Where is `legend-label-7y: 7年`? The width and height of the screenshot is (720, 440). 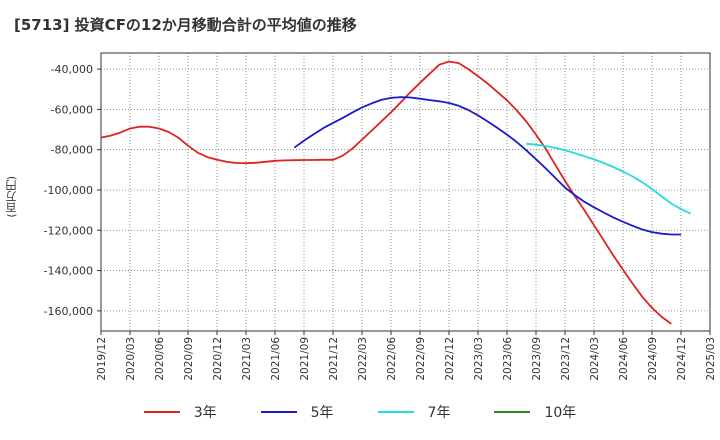
legend-label-7y: 7年 is located at coordinates (439, 413).